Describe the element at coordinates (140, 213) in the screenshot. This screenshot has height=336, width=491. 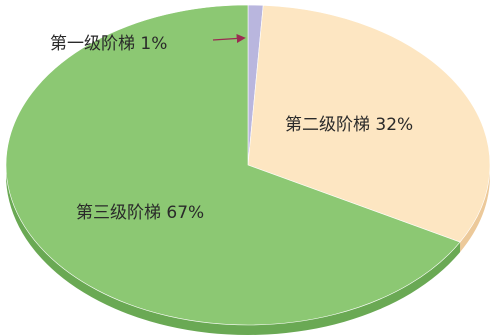
I see `pie-label-level-3: 第三级阶梯 67%` at that location.